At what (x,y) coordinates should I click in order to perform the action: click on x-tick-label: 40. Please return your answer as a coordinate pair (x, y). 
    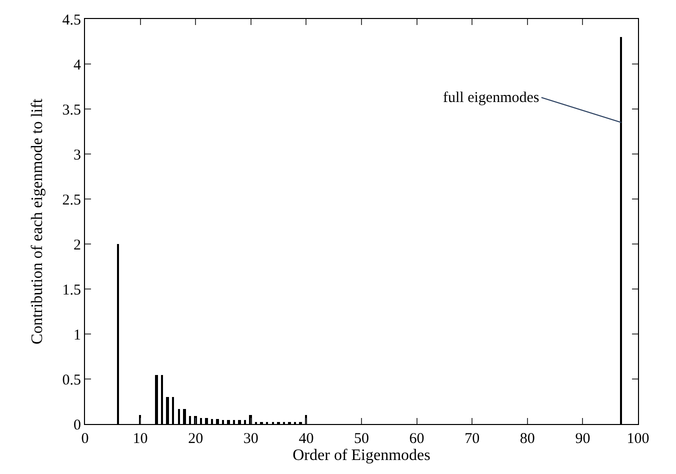
    Looking at the image, I should click on (306, 439).